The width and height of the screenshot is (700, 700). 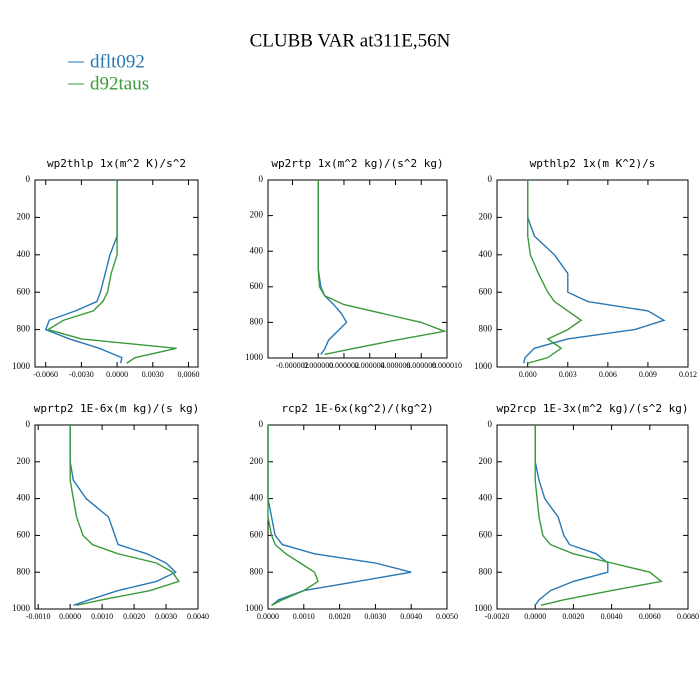 I want to click on panel-title: wp2rcp 1E-3x(m^2 kg)/(s^2 kg), so click(x=592, y=408).